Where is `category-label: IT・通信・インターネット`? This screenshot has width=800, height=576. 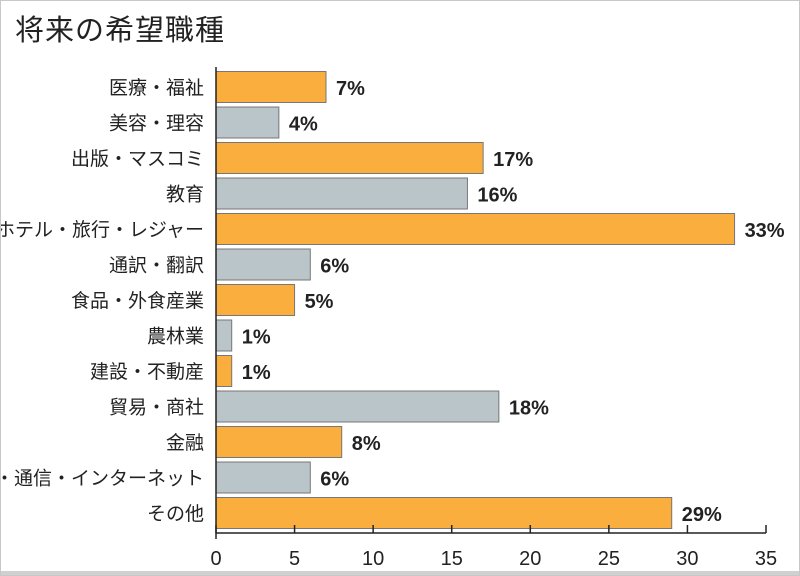 category-label: IT・通信・インターネット is located at coordinates (102, 479).